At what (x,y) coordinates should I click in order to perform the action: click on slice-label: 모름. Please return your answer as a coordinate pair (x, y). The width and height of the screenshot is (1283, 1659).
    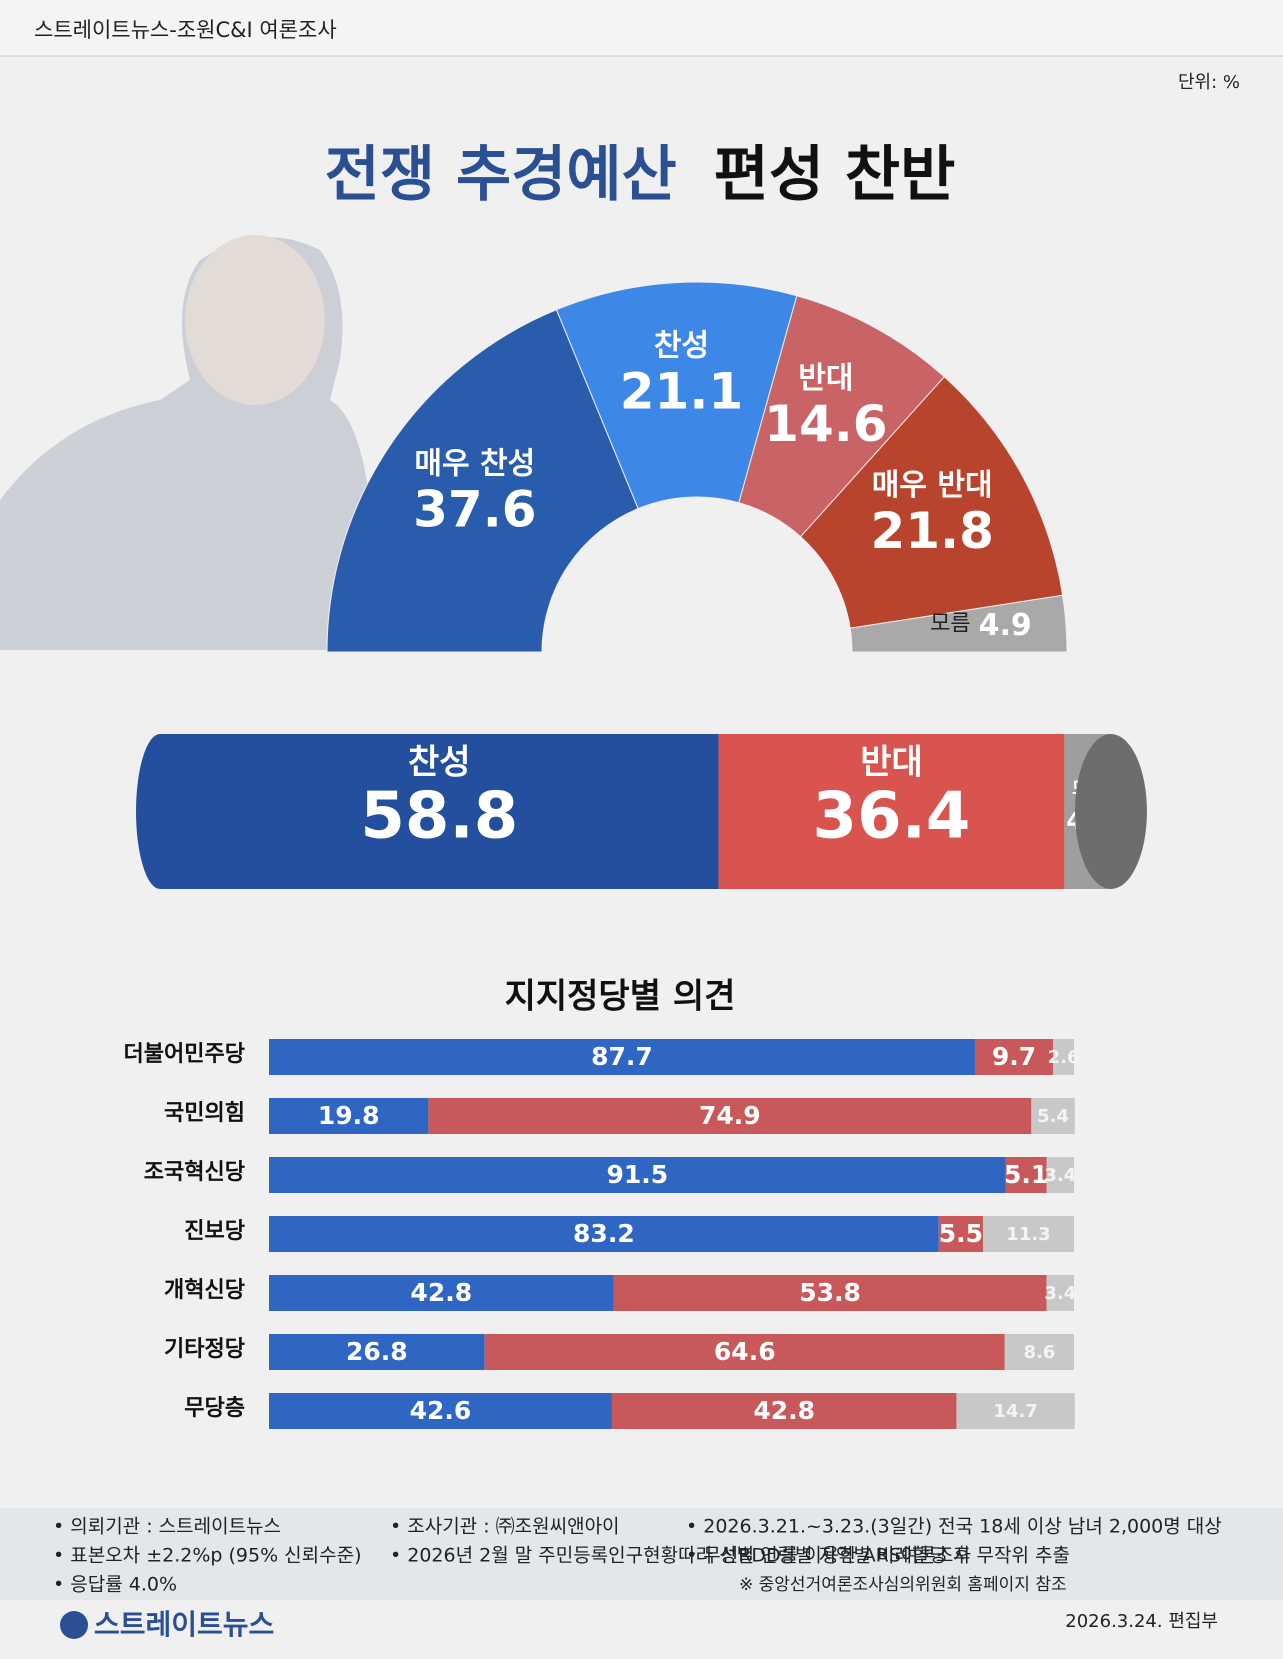
    Looking at the image, I should click on (950, 623).